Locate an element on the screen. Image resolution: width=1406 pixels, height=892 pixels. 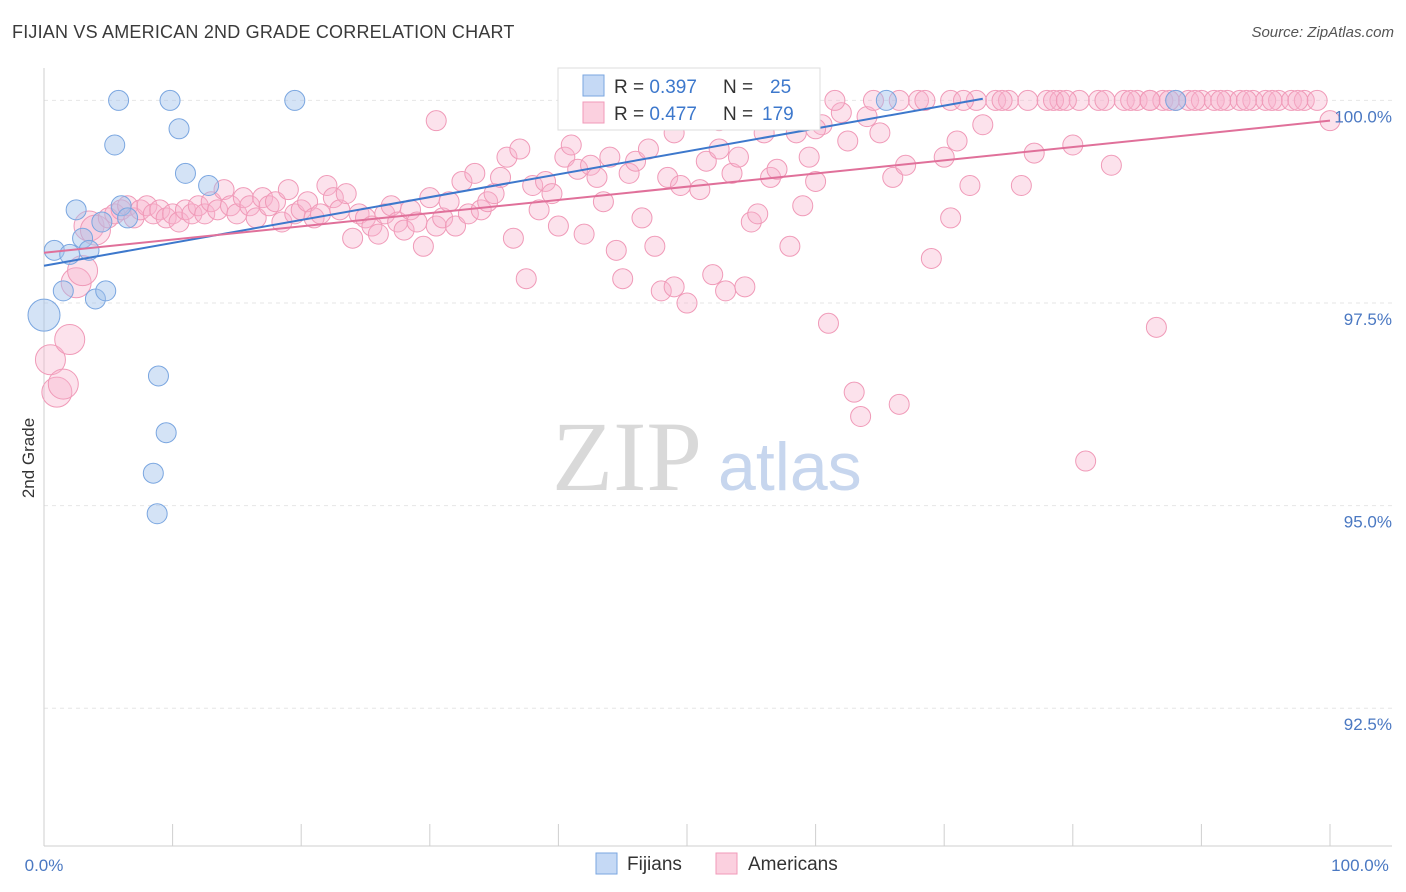
bottom-legend-swatch-fijians is located at coordinates (606, 863).